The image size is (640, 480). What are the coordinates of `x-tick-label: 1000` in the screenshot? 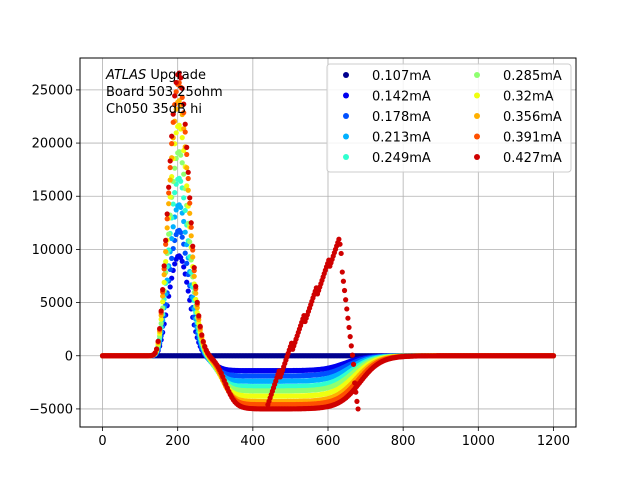 It's located at (478, 441).